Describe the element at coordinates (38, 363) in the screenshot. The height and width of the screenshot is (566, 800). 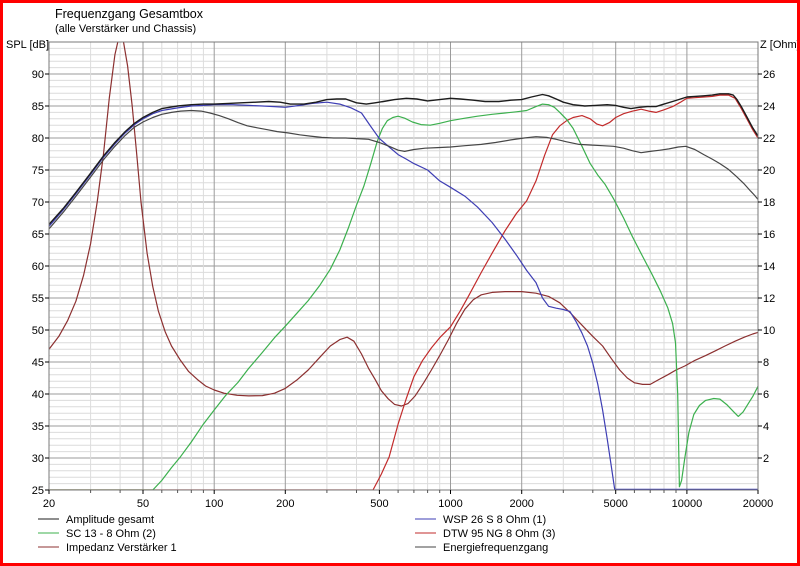
I see `left-tick-label: 45` at that location.